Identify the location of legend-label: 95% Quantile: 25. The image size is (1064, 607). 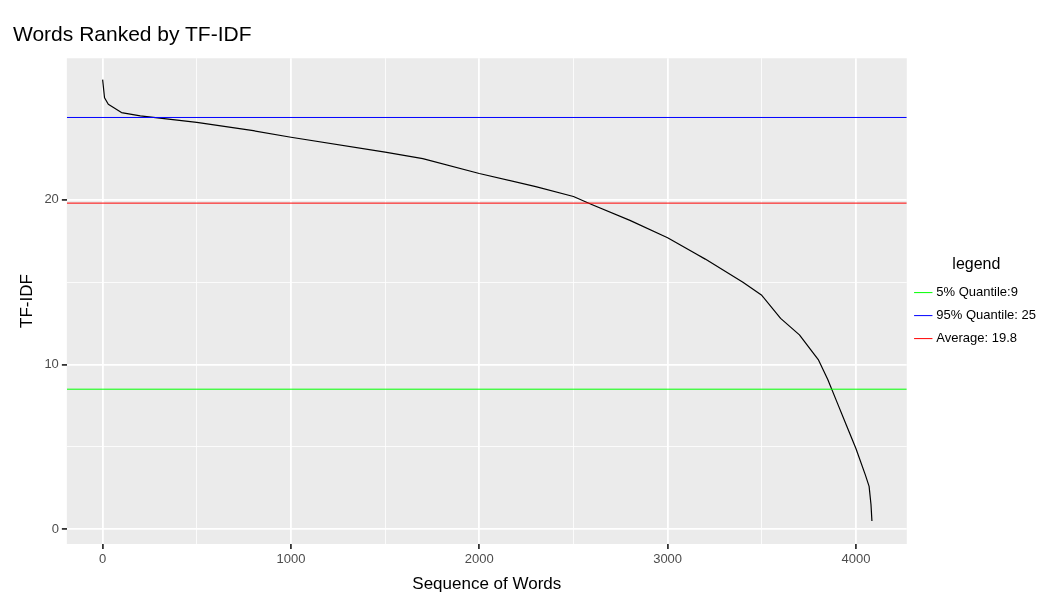
(986, 315).